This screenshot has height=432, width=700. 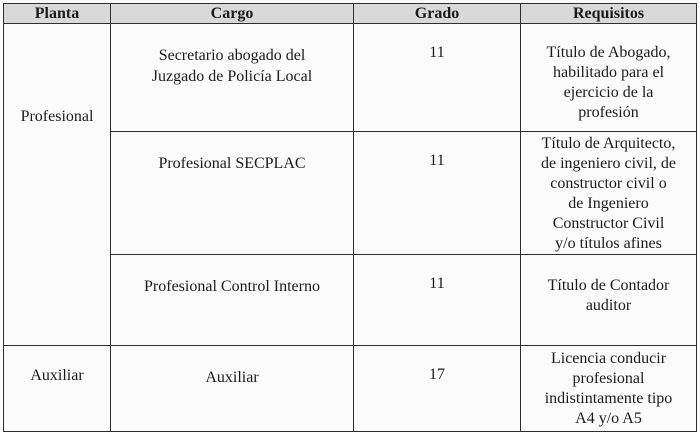 I want to click on cell-grado-profesional-secplac: 11, so click(x=437, y=193).